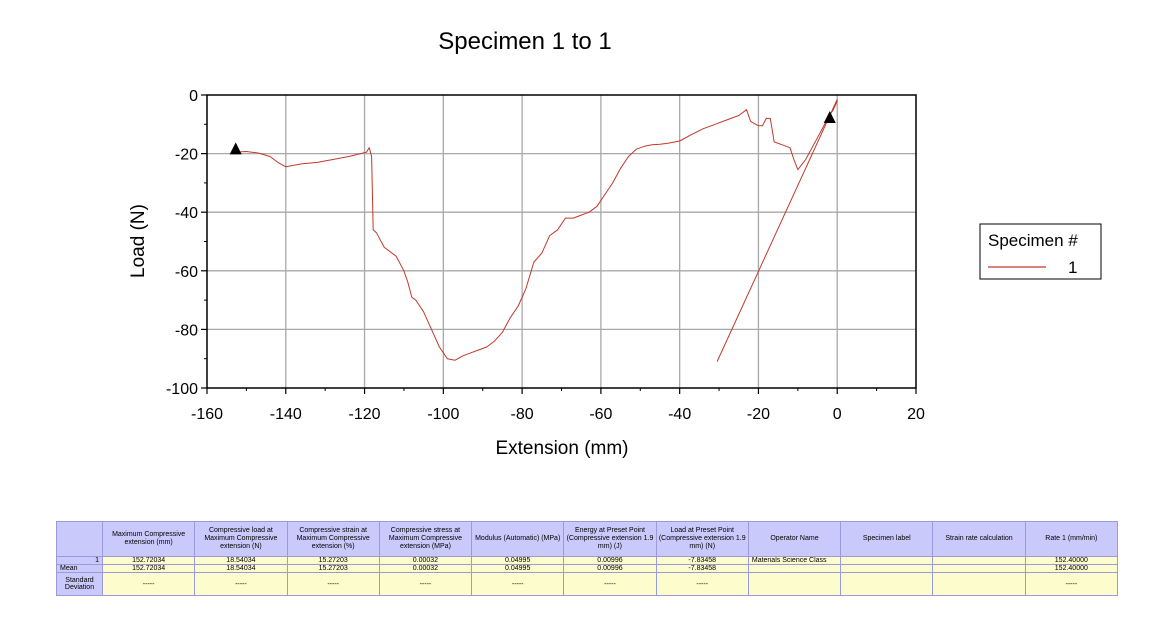 This screenshot has height=641, width=1158. What do you see at coordinates (186, 330) in the screenshot?
I see `y-tick-label: -80` at bounding box center [186, 330].